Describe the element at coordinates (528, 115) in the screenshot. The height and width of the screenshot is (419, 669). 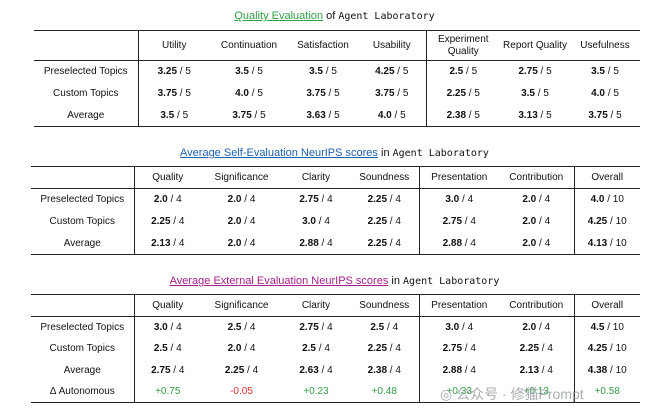
I see `score-value: 3.13` at that location.